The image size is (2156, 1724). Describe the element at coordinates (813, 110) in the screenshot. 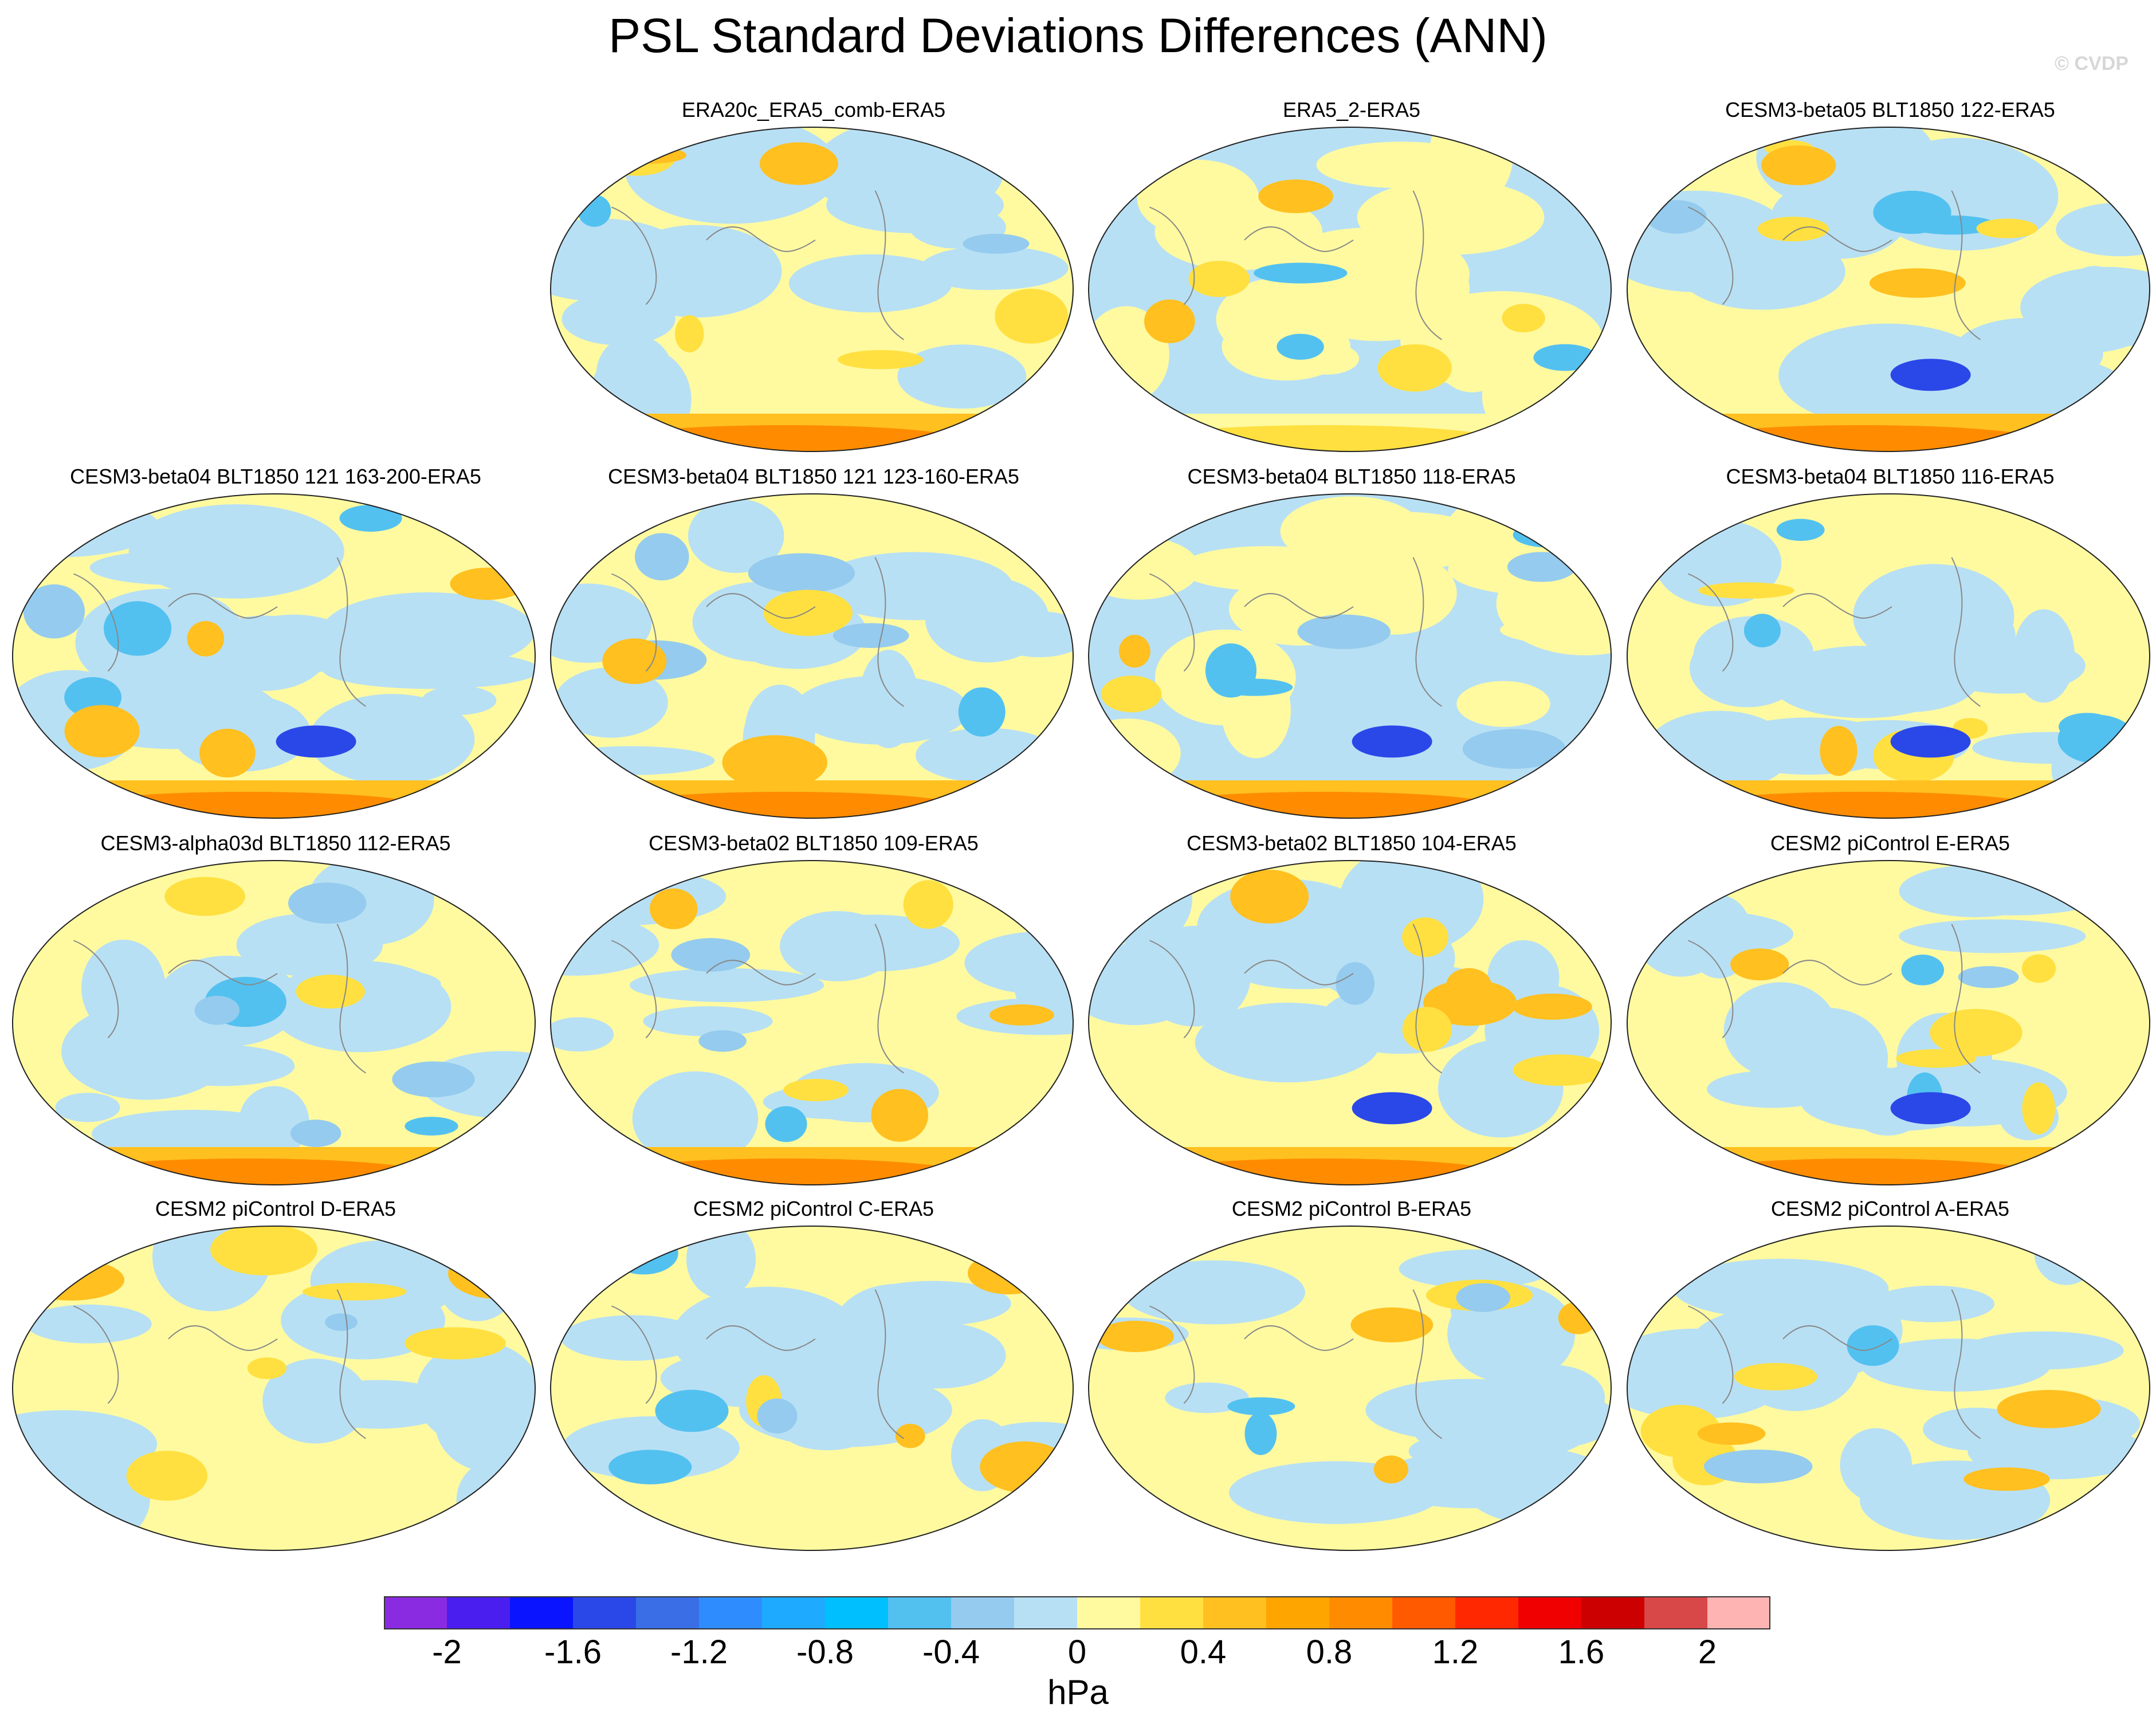

I see `panel-title: ERA20c_ERA5_comb-ERA5` at that location.